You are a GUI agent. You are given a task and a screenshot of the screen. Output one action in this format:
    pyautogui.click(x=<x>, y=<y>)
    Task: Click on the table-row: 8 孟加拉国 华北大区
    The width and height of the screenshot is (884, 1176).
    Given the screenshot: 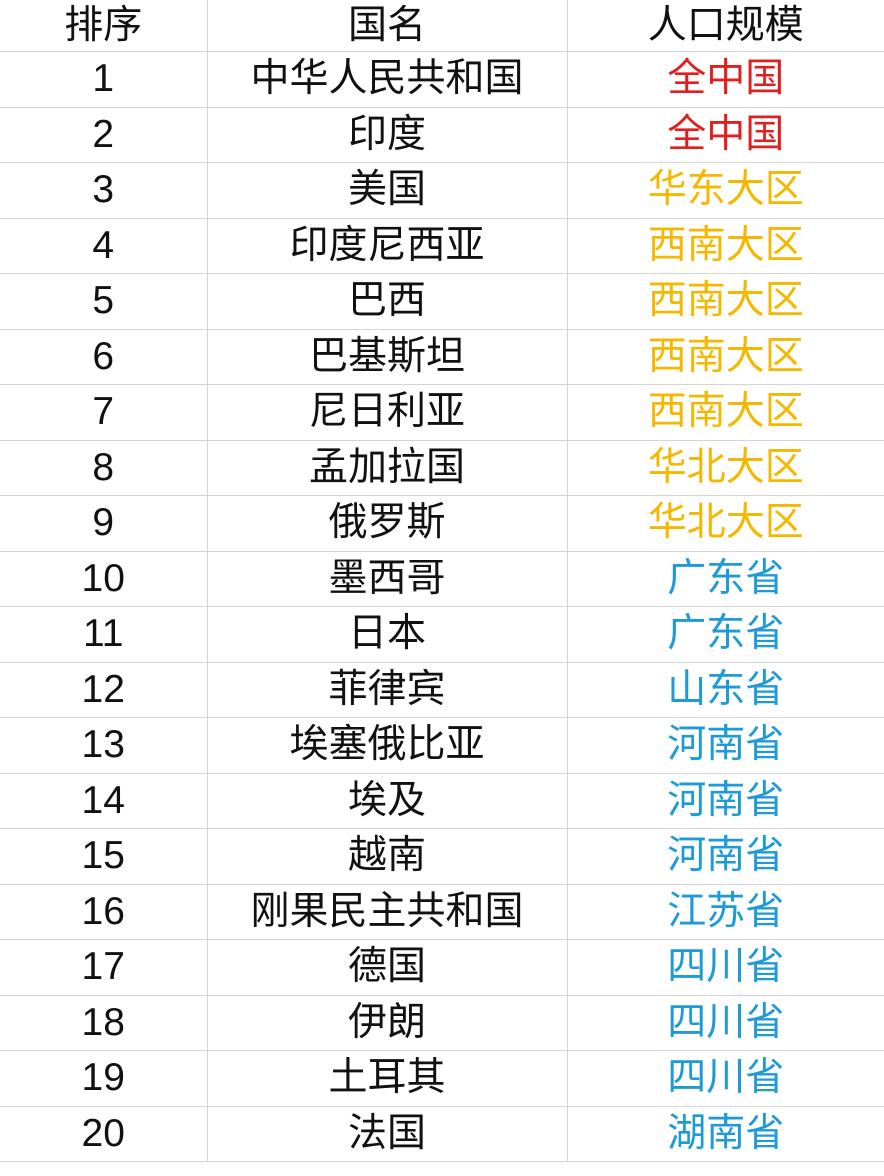 What is the action you would take?
    pyautogui.click(x=442, y=468)
    